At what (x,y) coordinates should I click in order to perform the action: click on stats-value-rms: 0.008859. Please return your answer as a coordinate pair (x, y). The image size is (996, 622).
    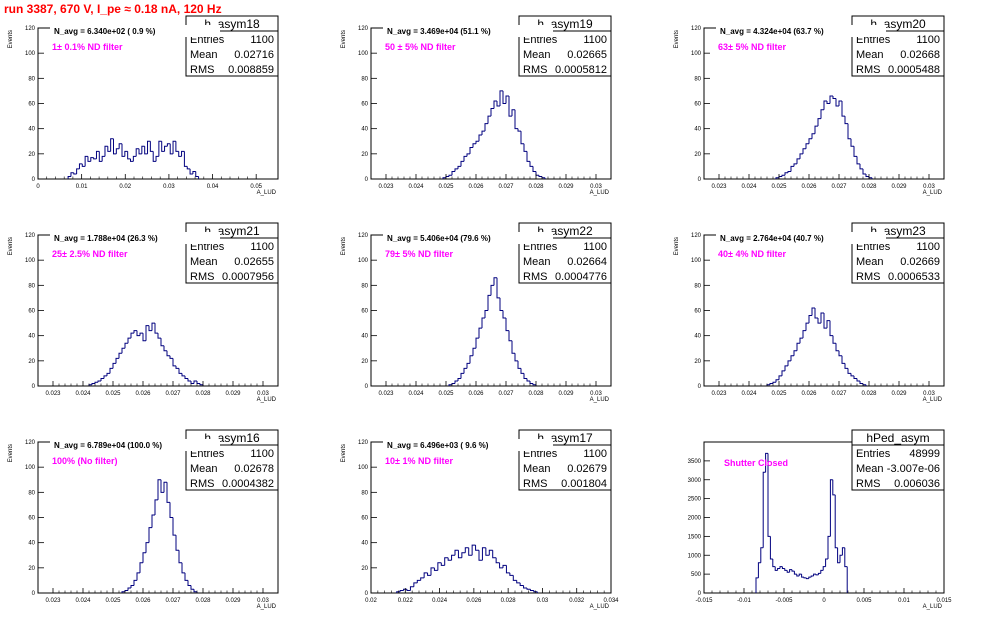
    Looking at the image, I should click on (251, 70).